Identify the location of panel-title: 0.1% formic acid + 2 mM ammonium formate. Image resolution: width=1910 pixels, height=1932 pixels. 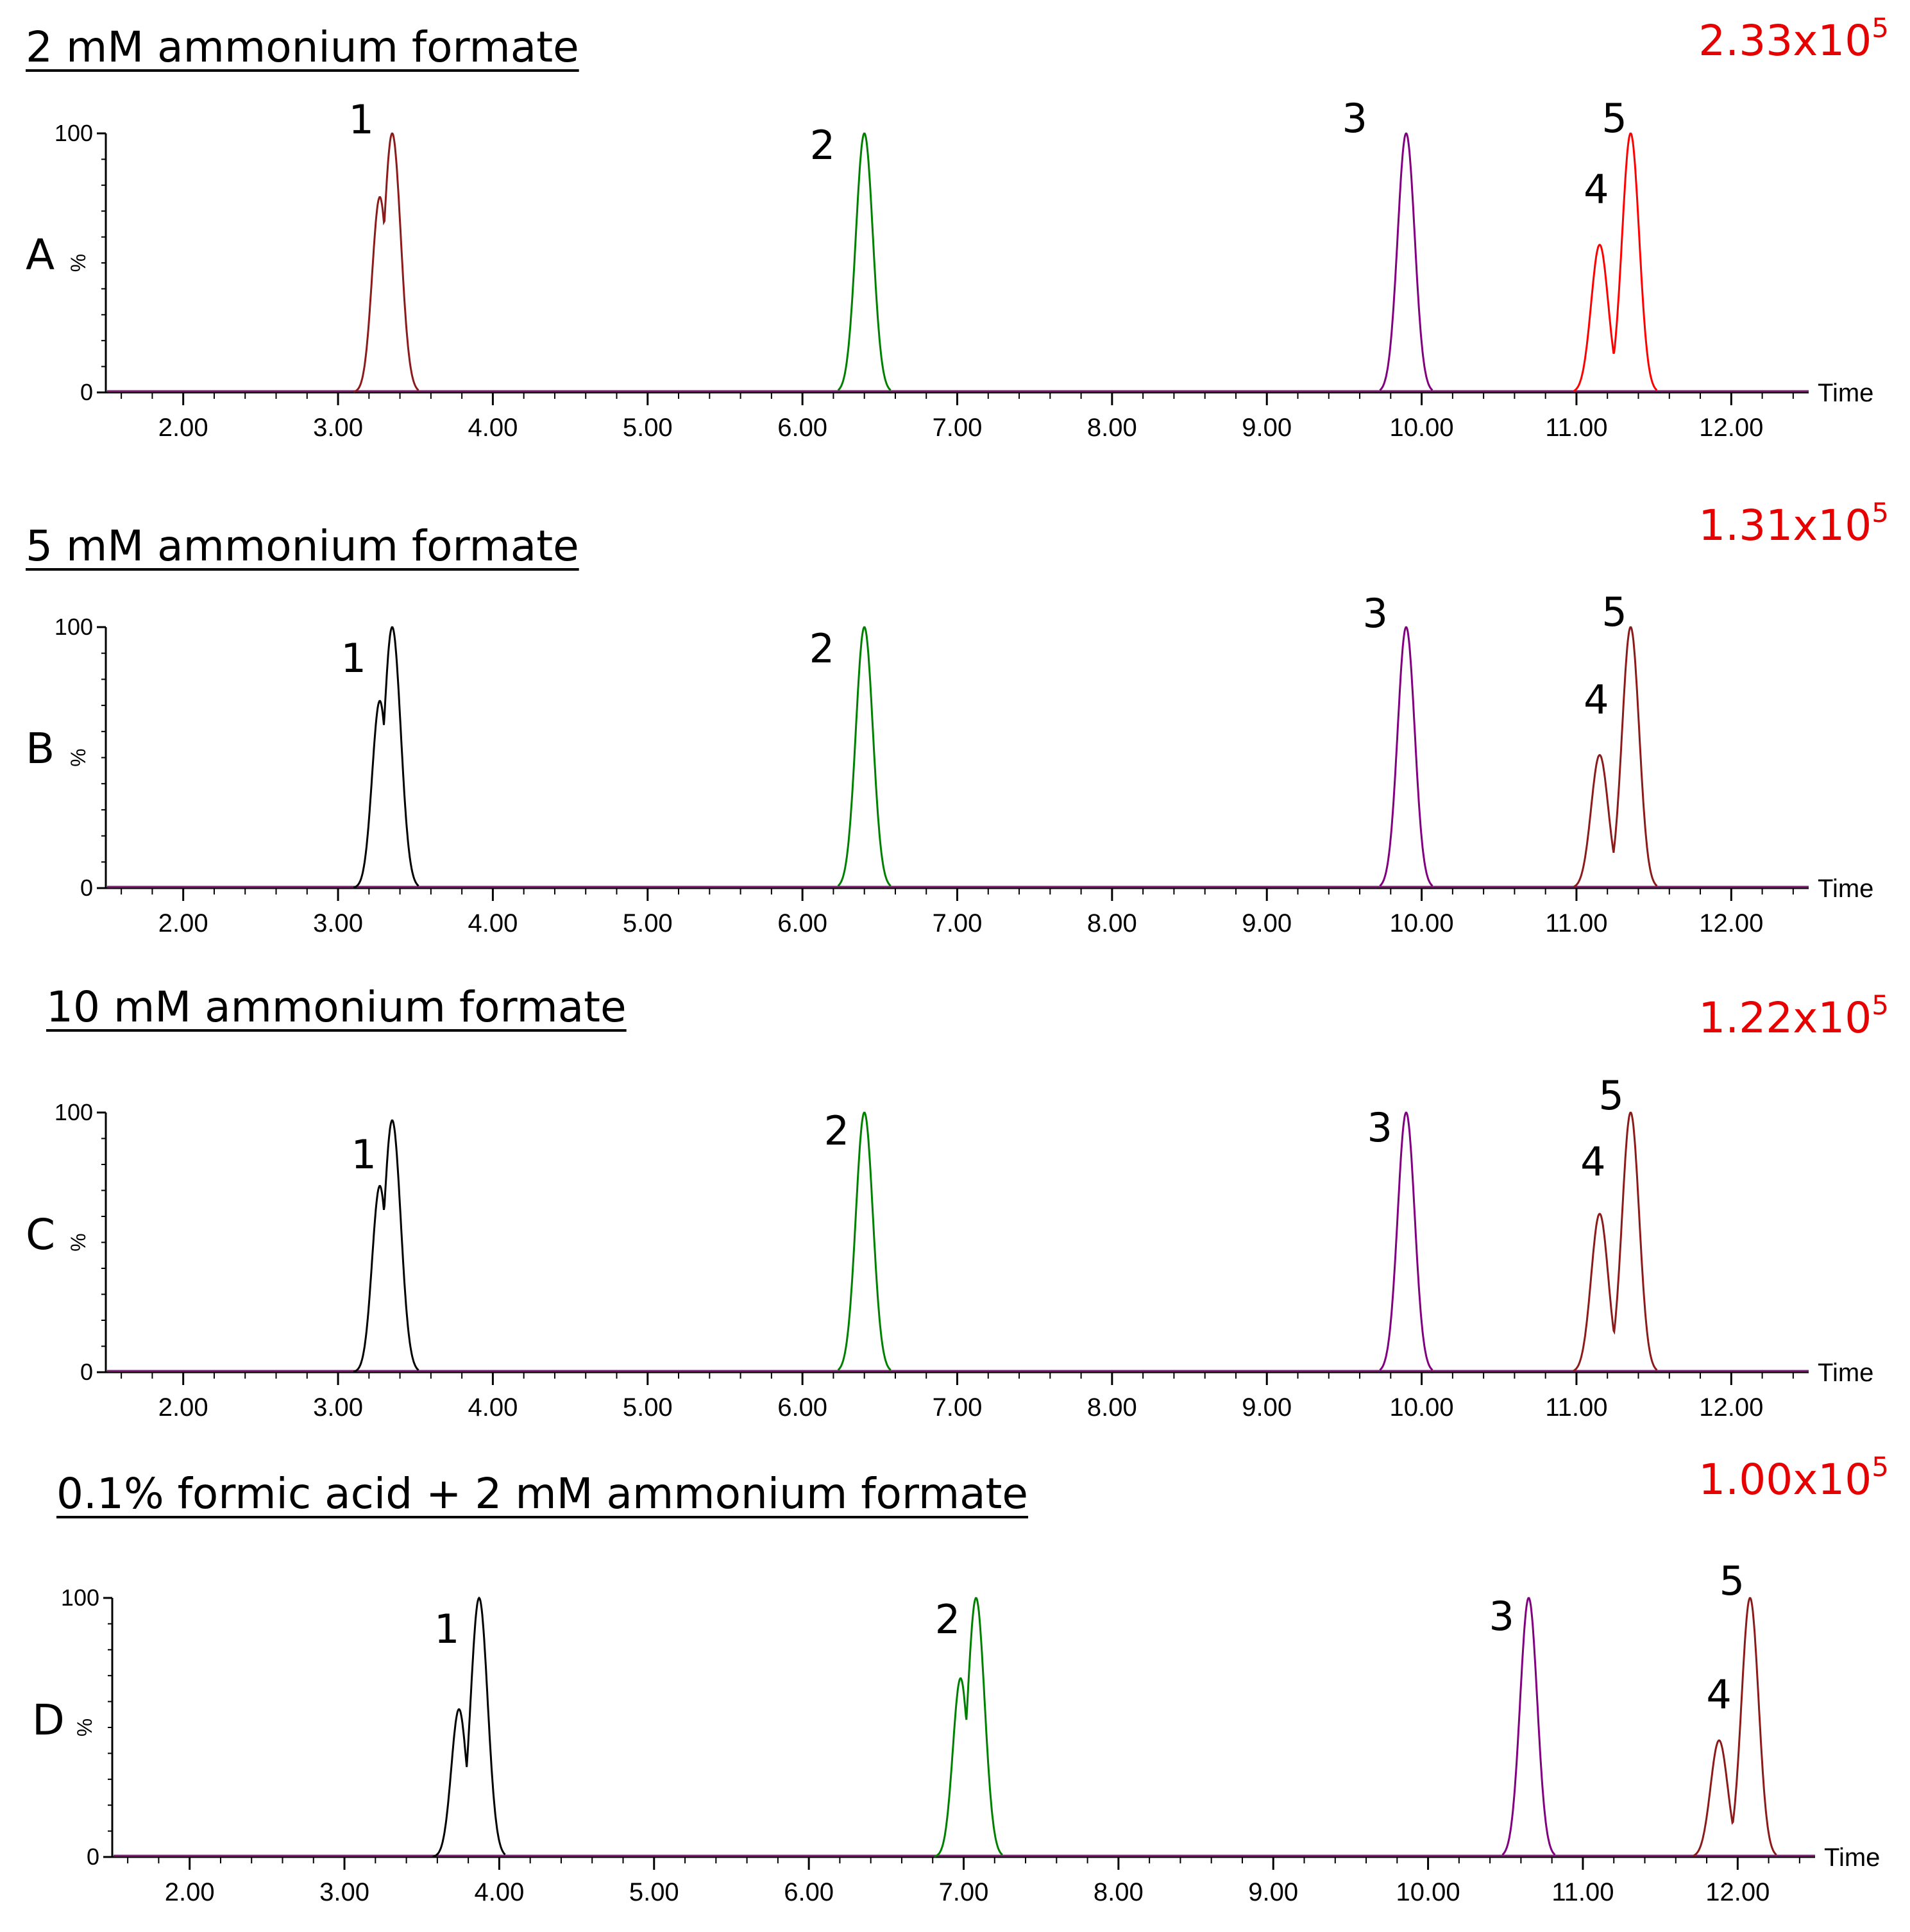
(542, 1493).